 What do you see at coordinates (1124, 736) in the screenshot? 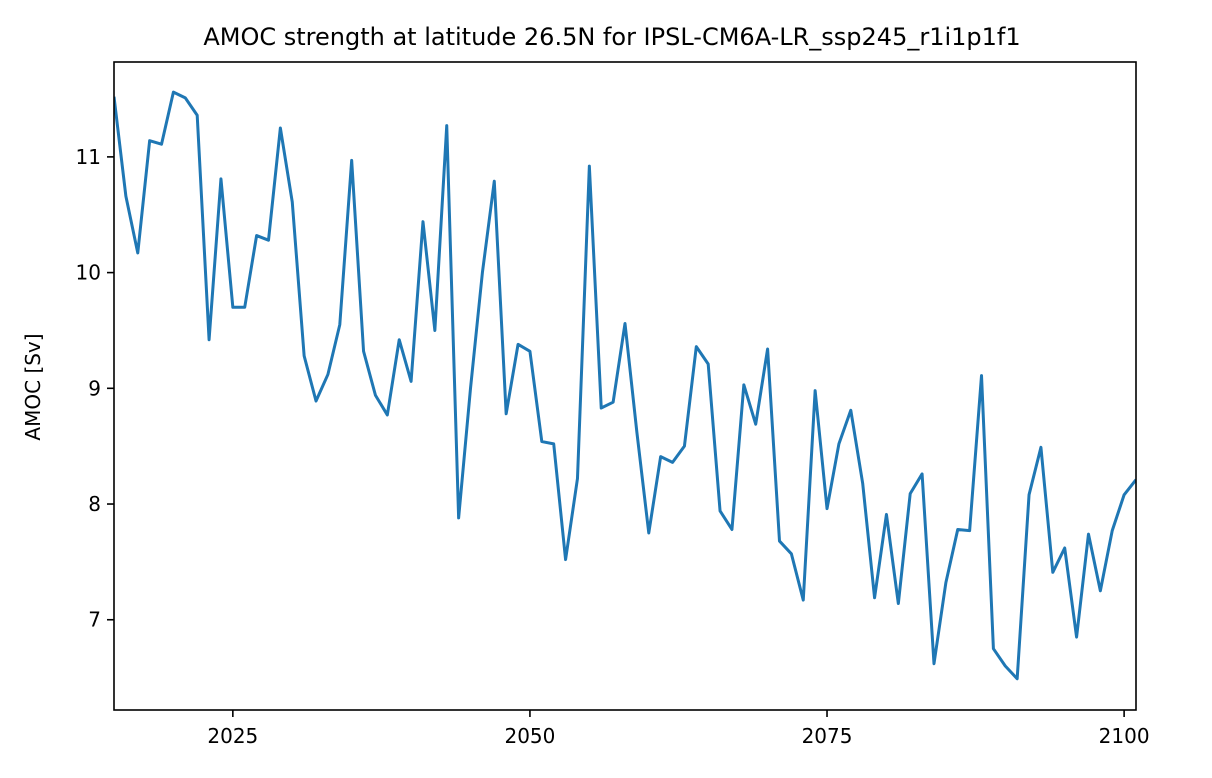
I see `x-tick-label: 2100` at bounding box center [1124, 736].